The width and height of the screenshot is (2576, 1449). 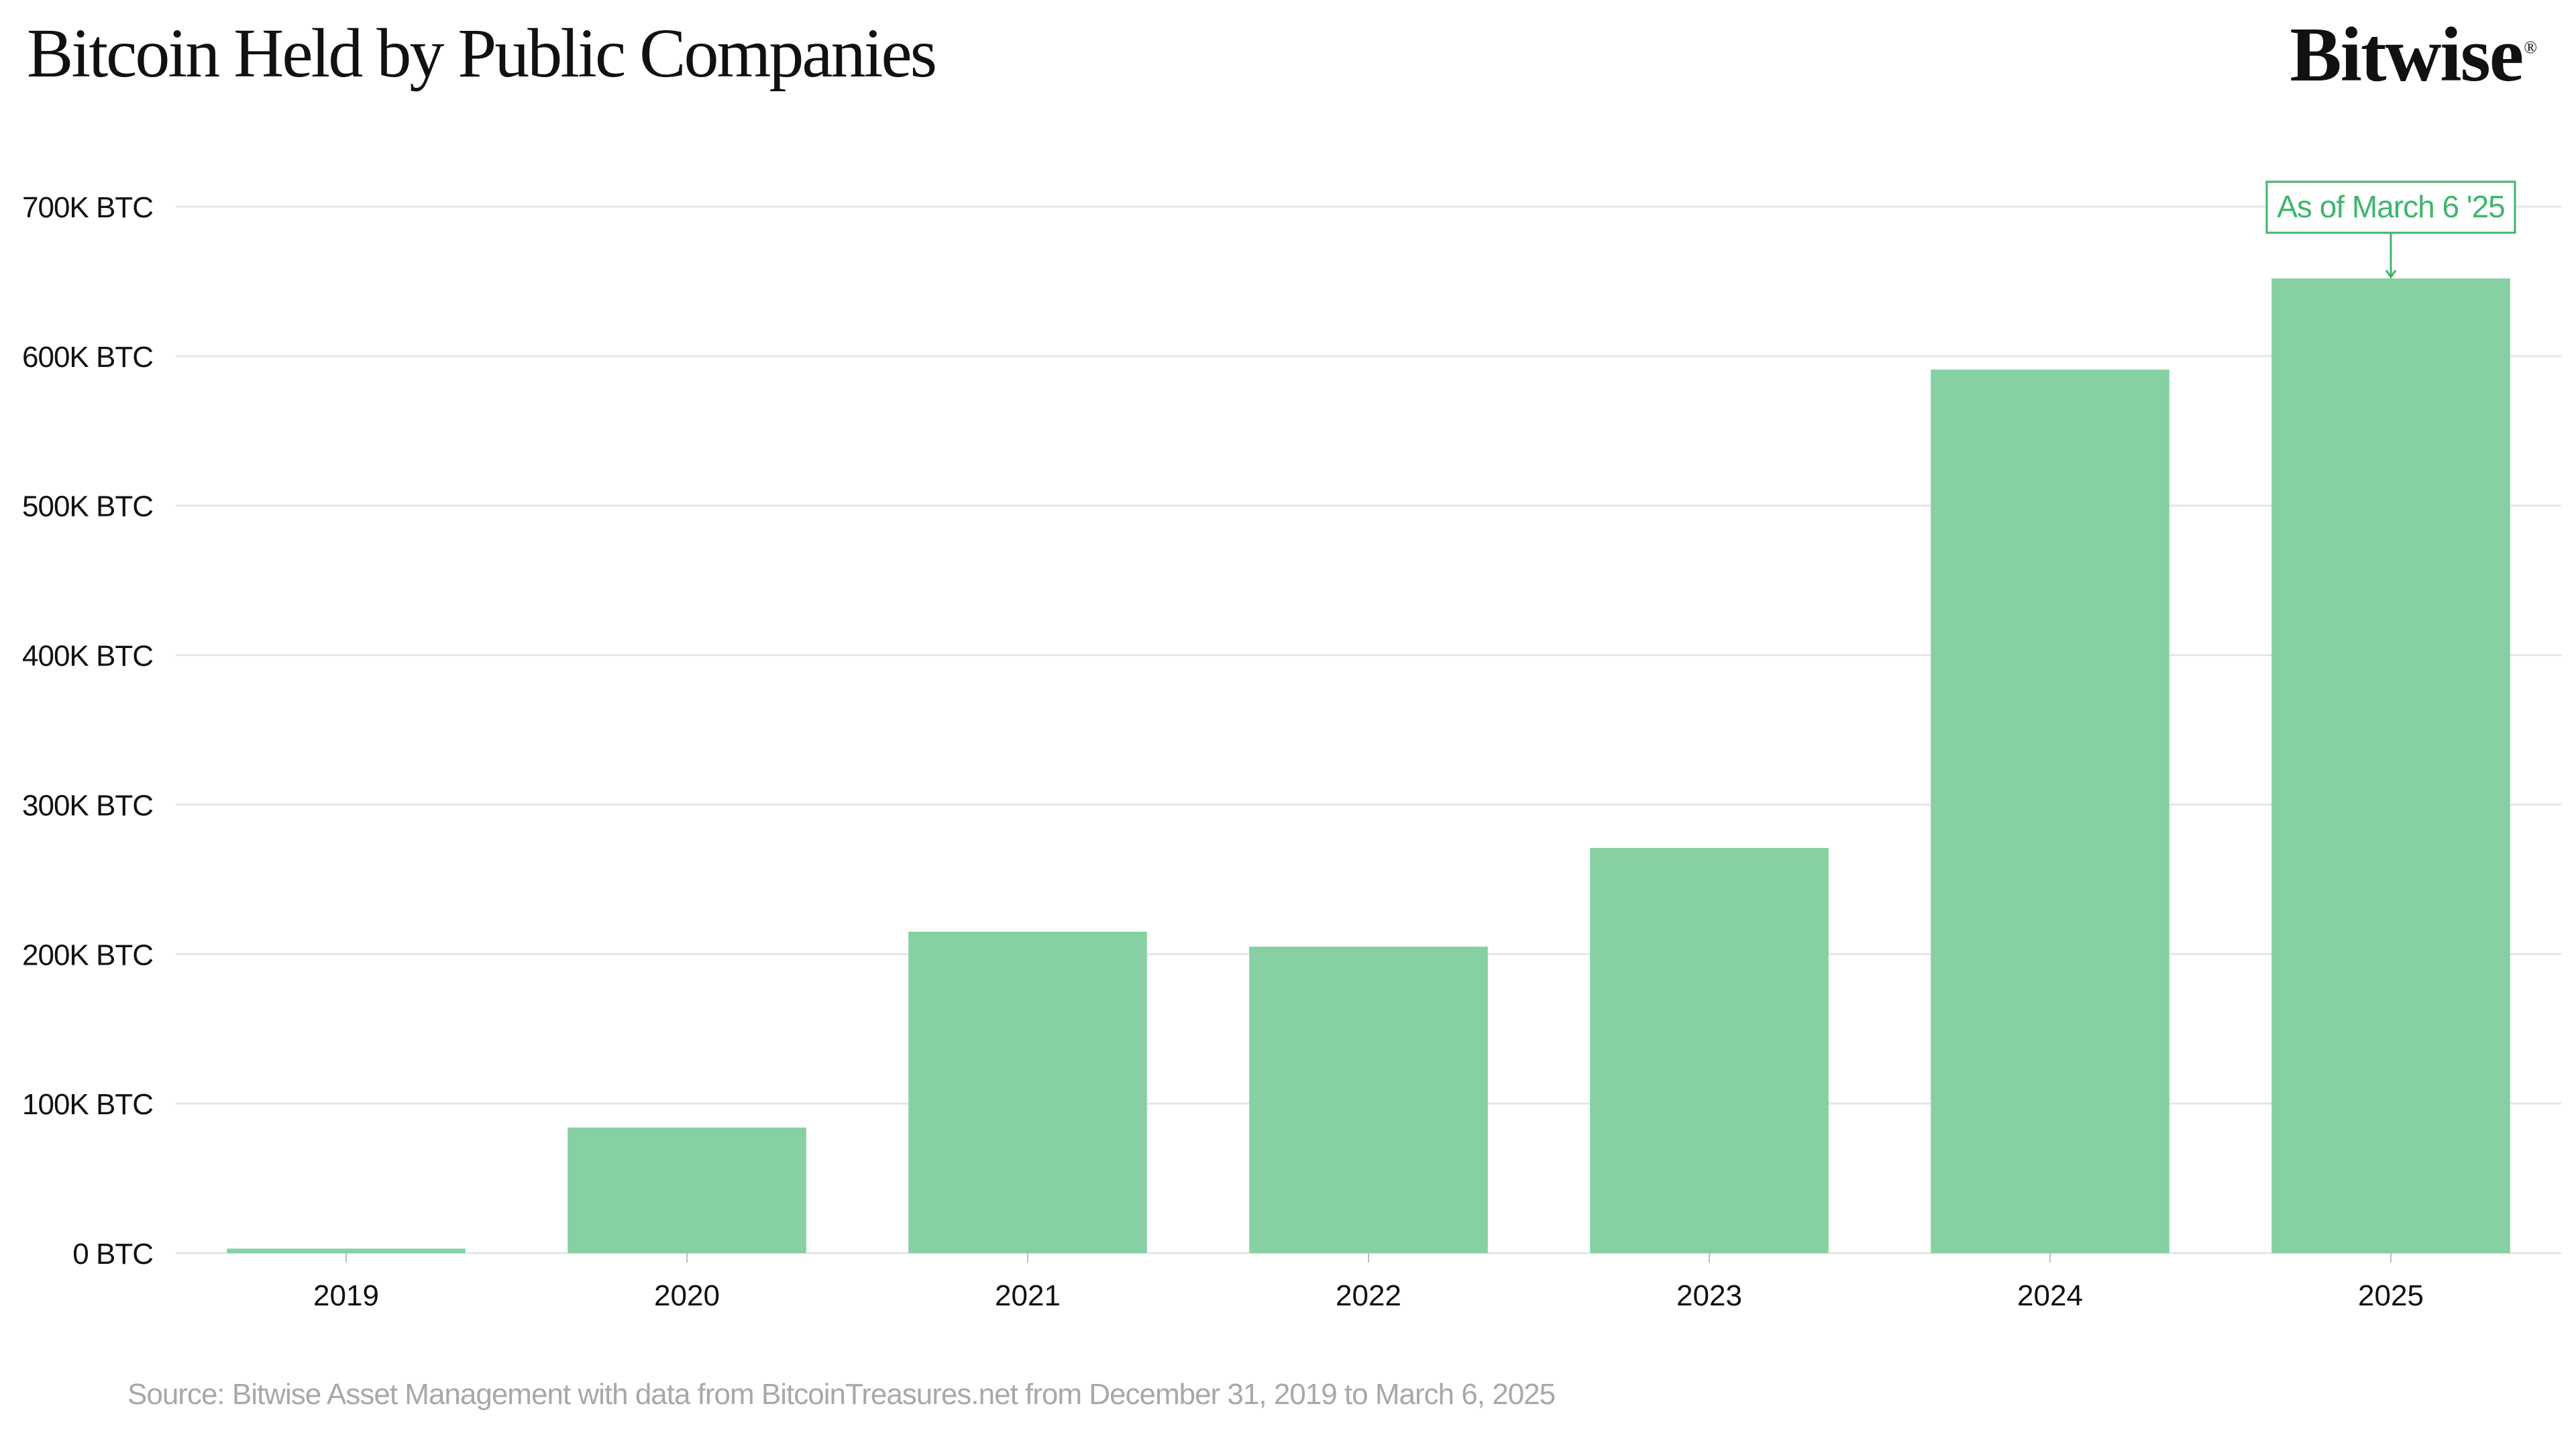 What do you see at coordinates (687, 1190) in the screenshot?
I see `bar-2020` at bounding box center [687, 1190].